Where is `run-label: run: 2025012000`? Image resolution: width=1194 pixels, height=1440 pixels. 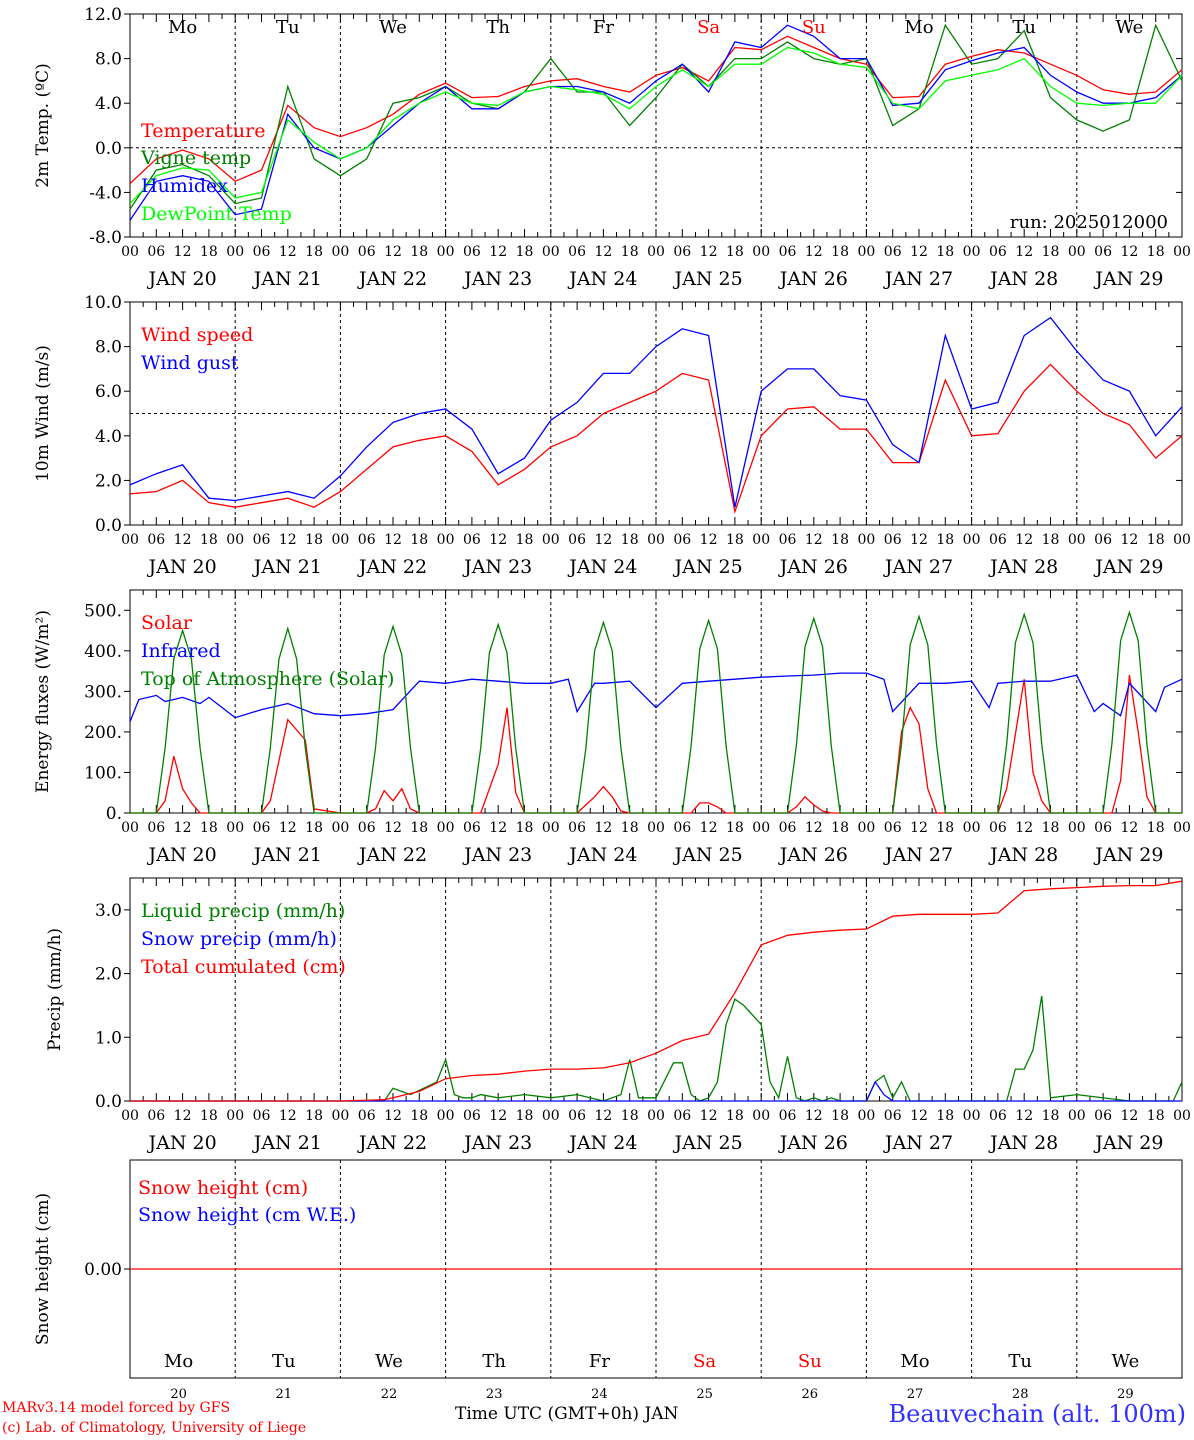
run-label: run: 2025012000 is located at coordinates (1089, 222).